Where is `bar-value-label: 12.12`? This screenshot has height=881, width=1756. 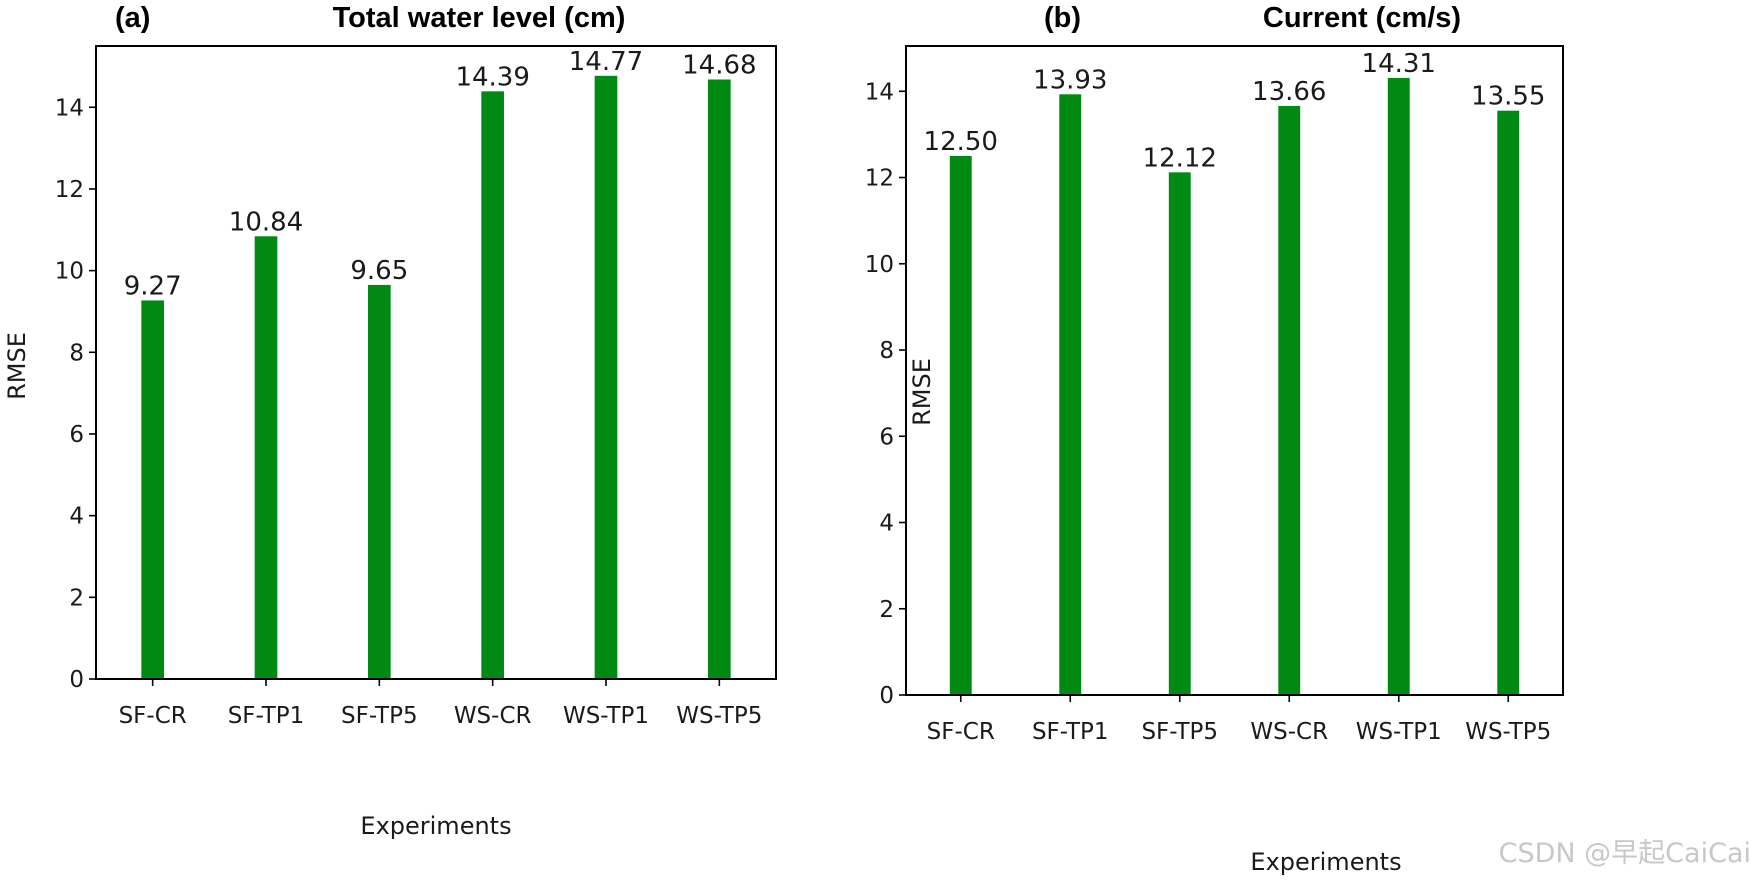
bar-value-label: 12.12 is located at coordinates (1180, 158).